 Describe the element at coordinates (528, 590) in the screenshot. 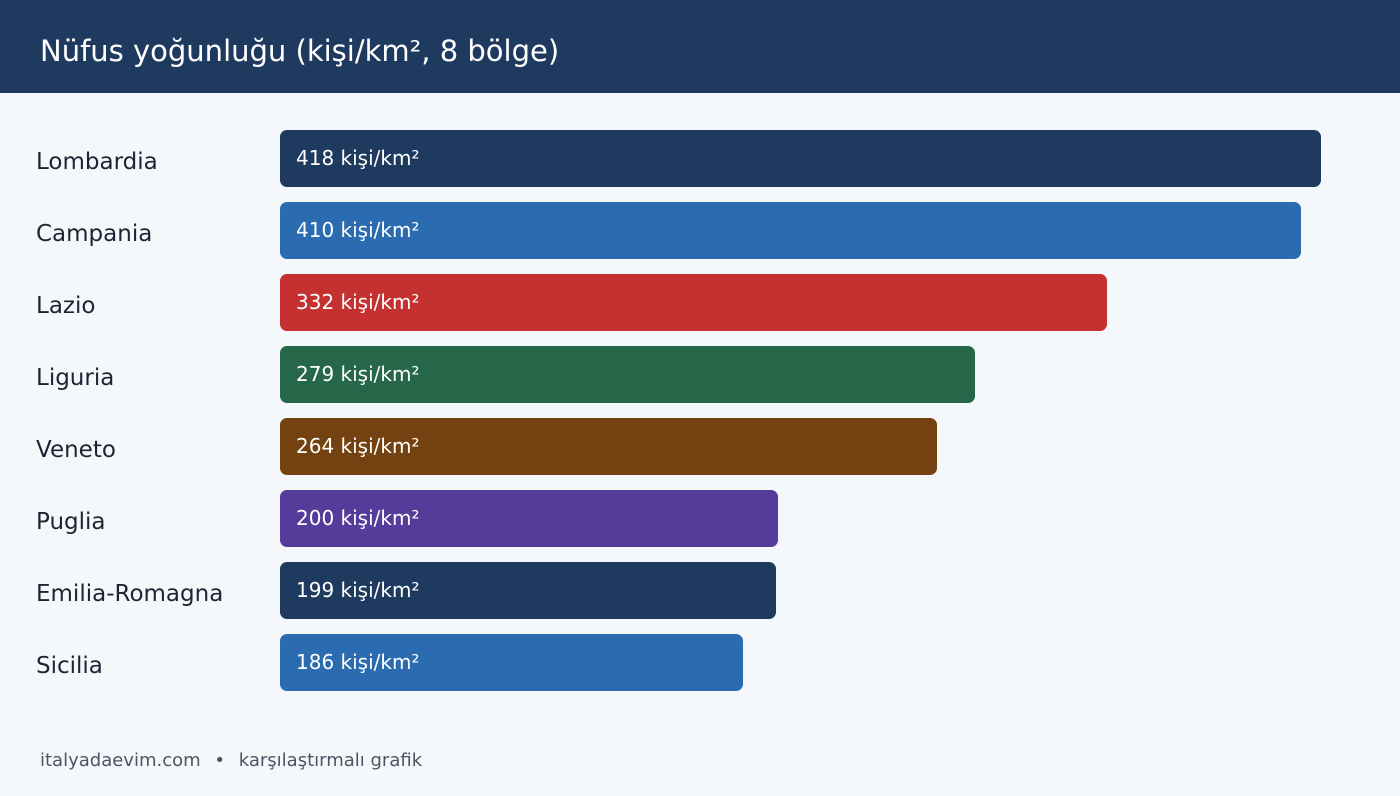

I see `bar: 199 kişi/km²` at that location.